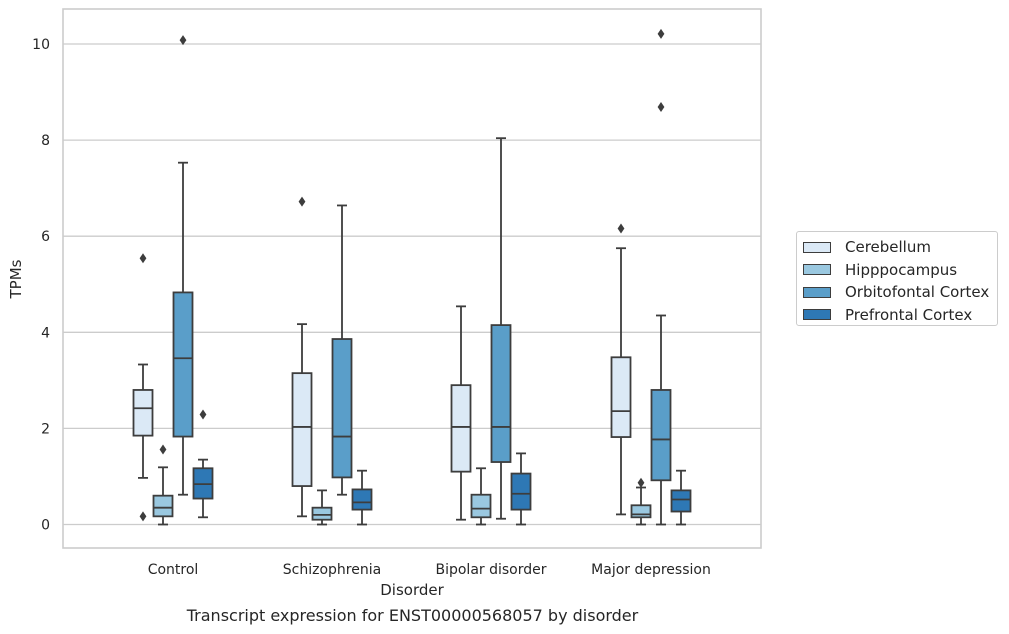 This screenshot has width=1009, height=634. Describe the element at coordinates (909, 314) in the screenshot. I see `legend-label: Prefrontal Cortex` at that location.